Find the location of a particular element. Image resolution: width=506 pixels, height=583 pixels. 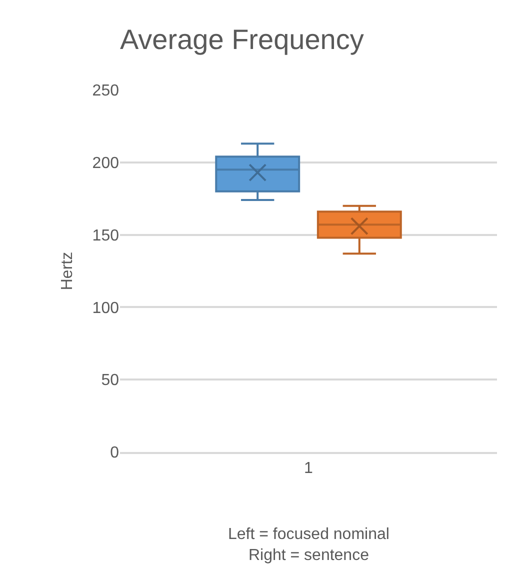

y-tick-label: 200 is located at coordinates (106, 163).